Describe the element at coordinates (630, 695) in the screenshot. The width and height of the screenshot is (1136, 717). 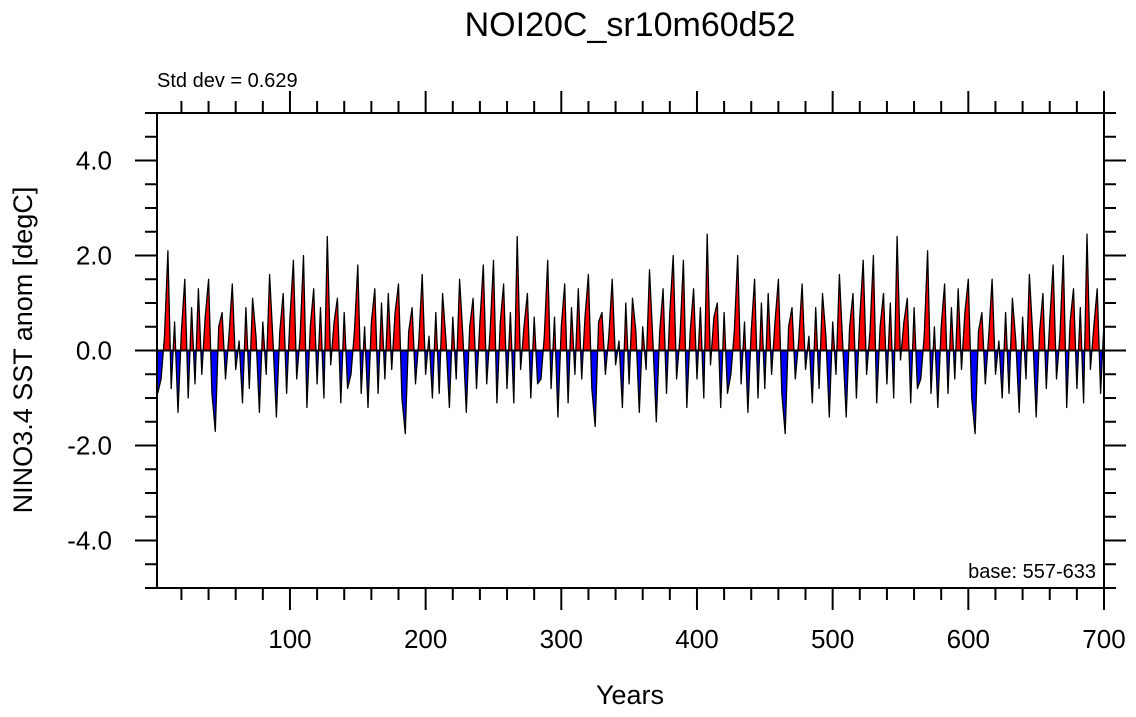
I see `x-axis-label: Years` at that location.